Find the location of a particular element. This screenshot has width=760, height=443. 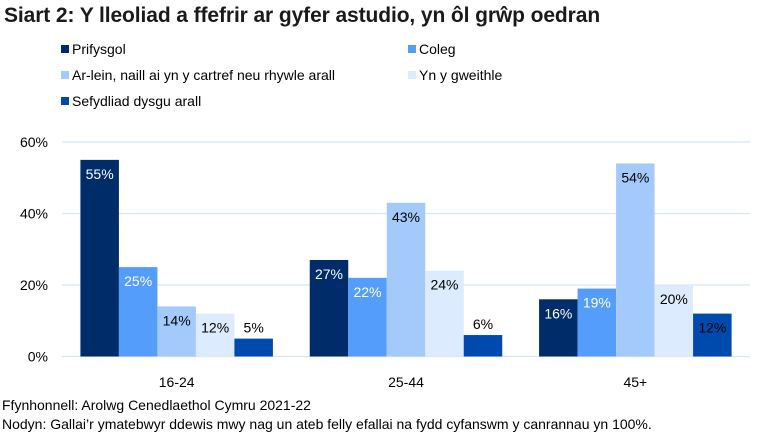

y-tick-label: 40% is located at coordinates (34, 214).